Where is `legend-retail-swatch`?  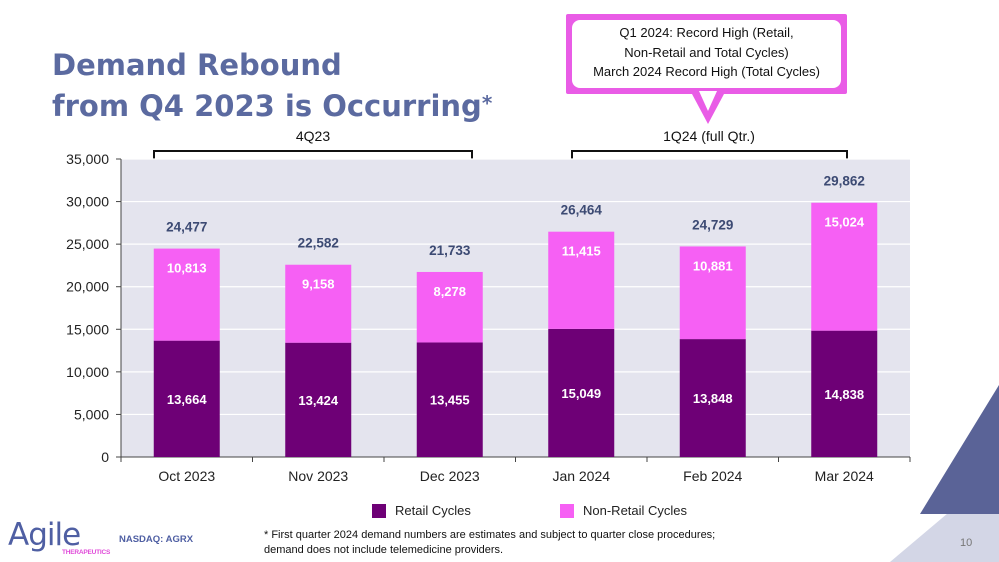
legend-retail-swatch is located at coordinates (379, 510).